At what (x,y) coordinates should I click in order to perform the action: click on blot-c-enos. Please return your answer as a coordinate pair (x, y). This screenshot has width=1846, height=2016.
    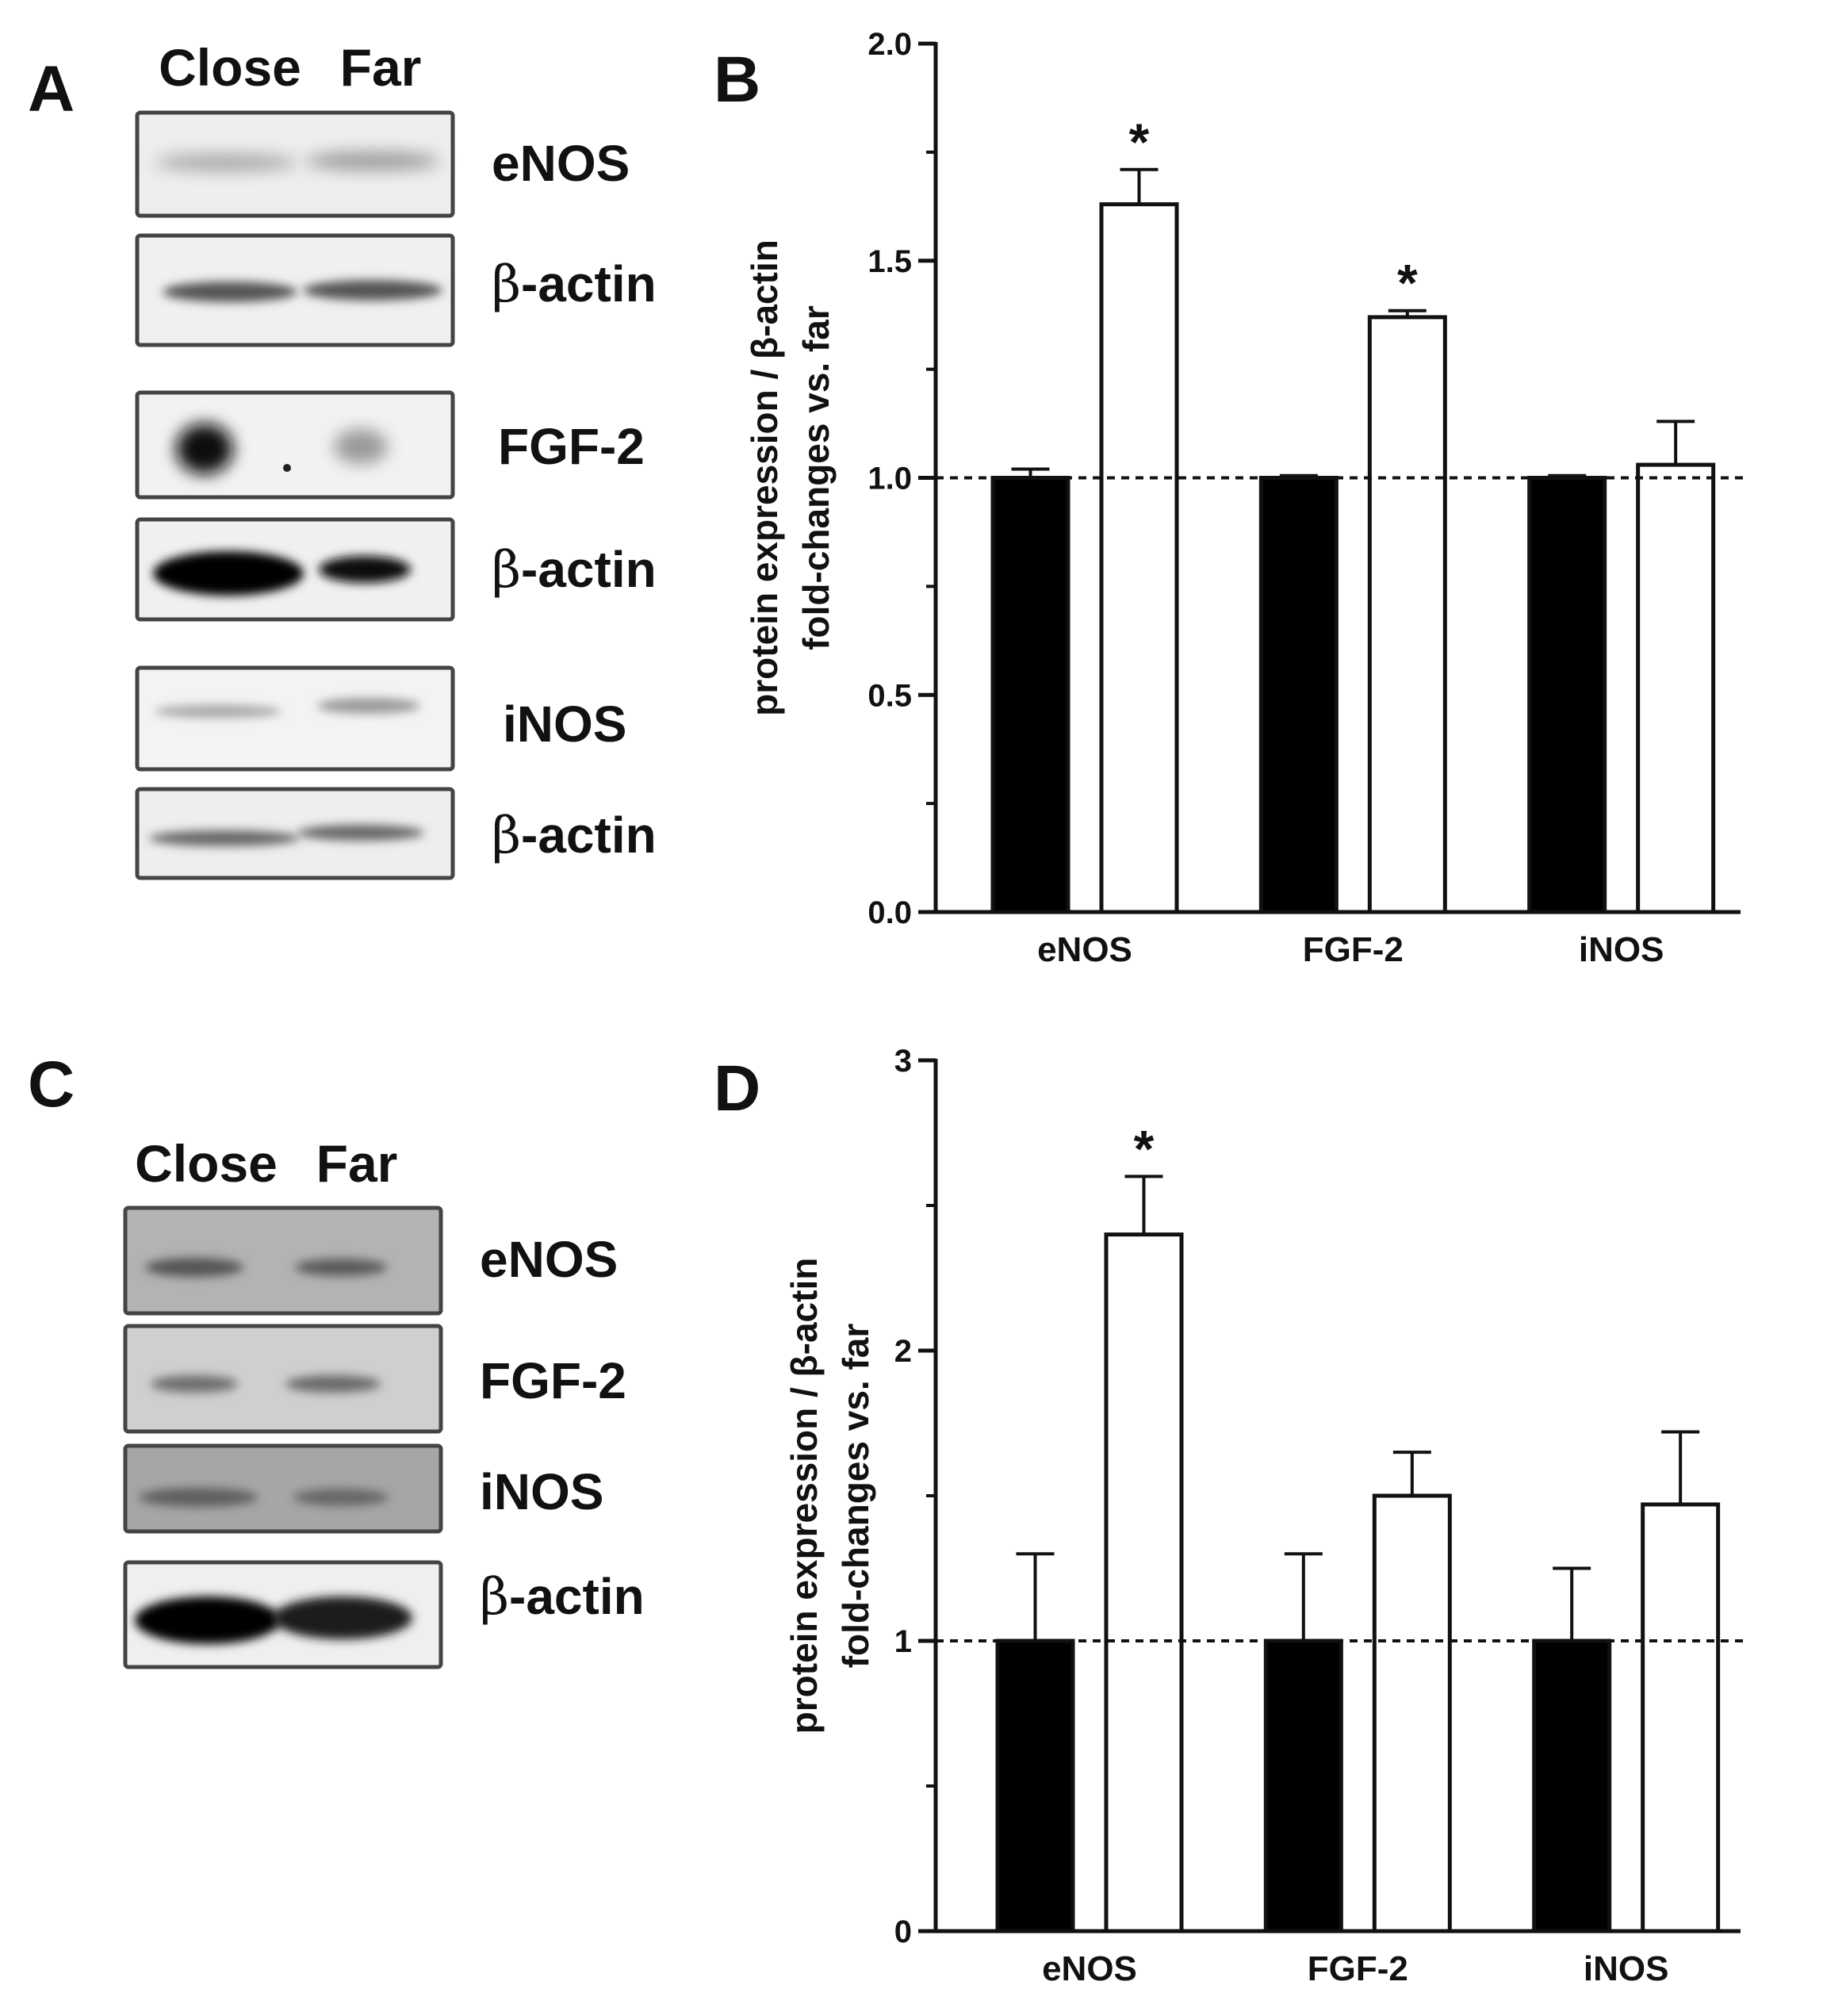
    Looking at the image, I should click on (283, 1260).